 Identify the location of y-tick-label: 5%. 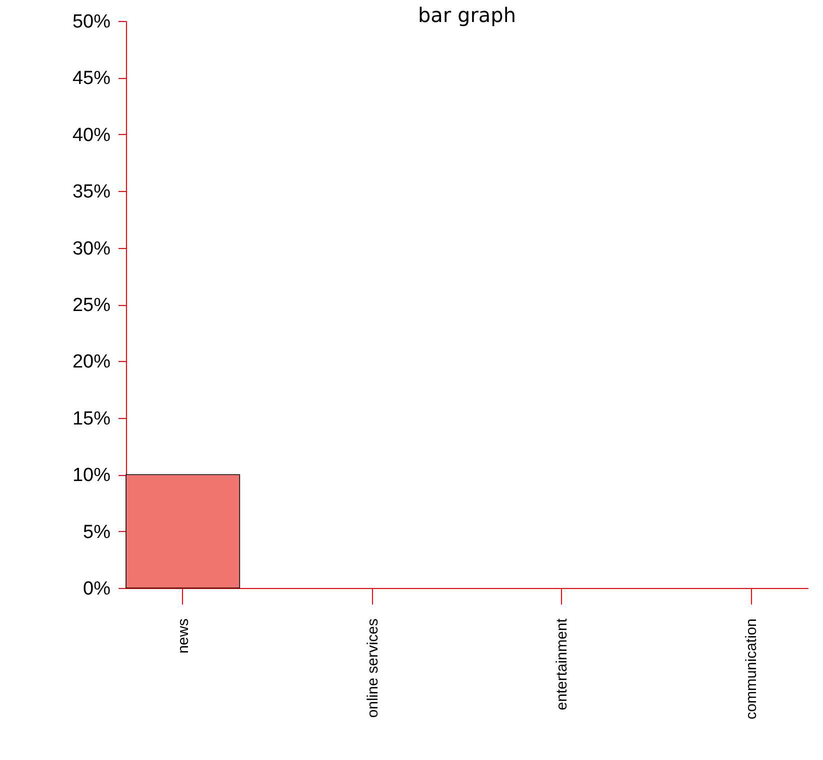
(97, 532).